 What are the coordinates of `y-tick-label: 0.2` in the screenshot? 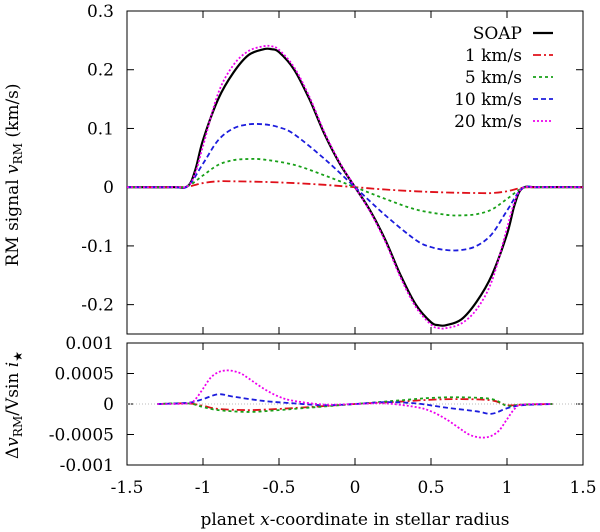 It's located at (100, 71).